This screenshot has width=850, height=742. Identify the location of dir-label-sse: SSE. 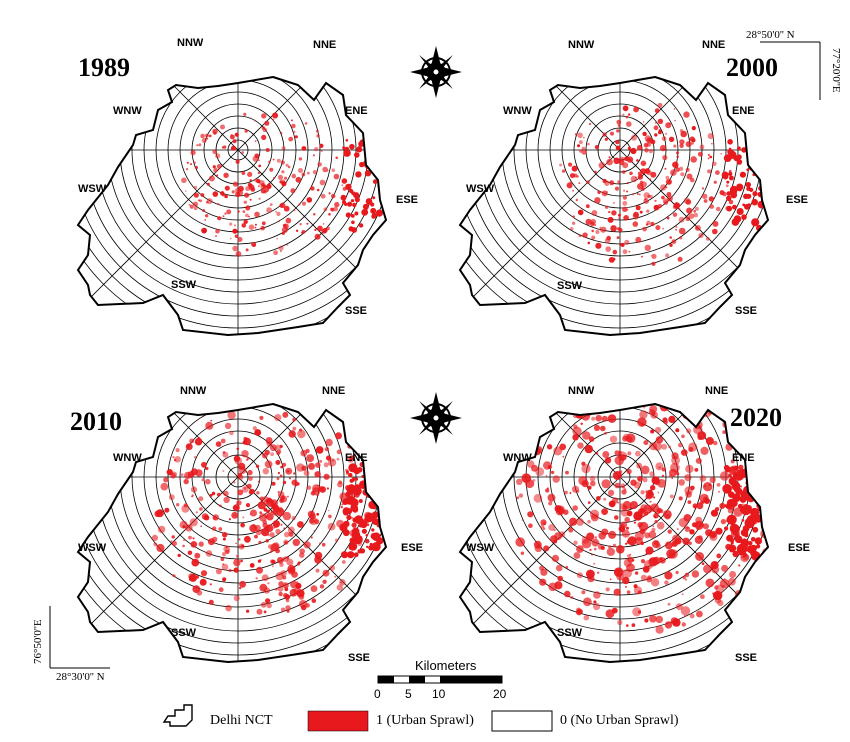
(746, 311).